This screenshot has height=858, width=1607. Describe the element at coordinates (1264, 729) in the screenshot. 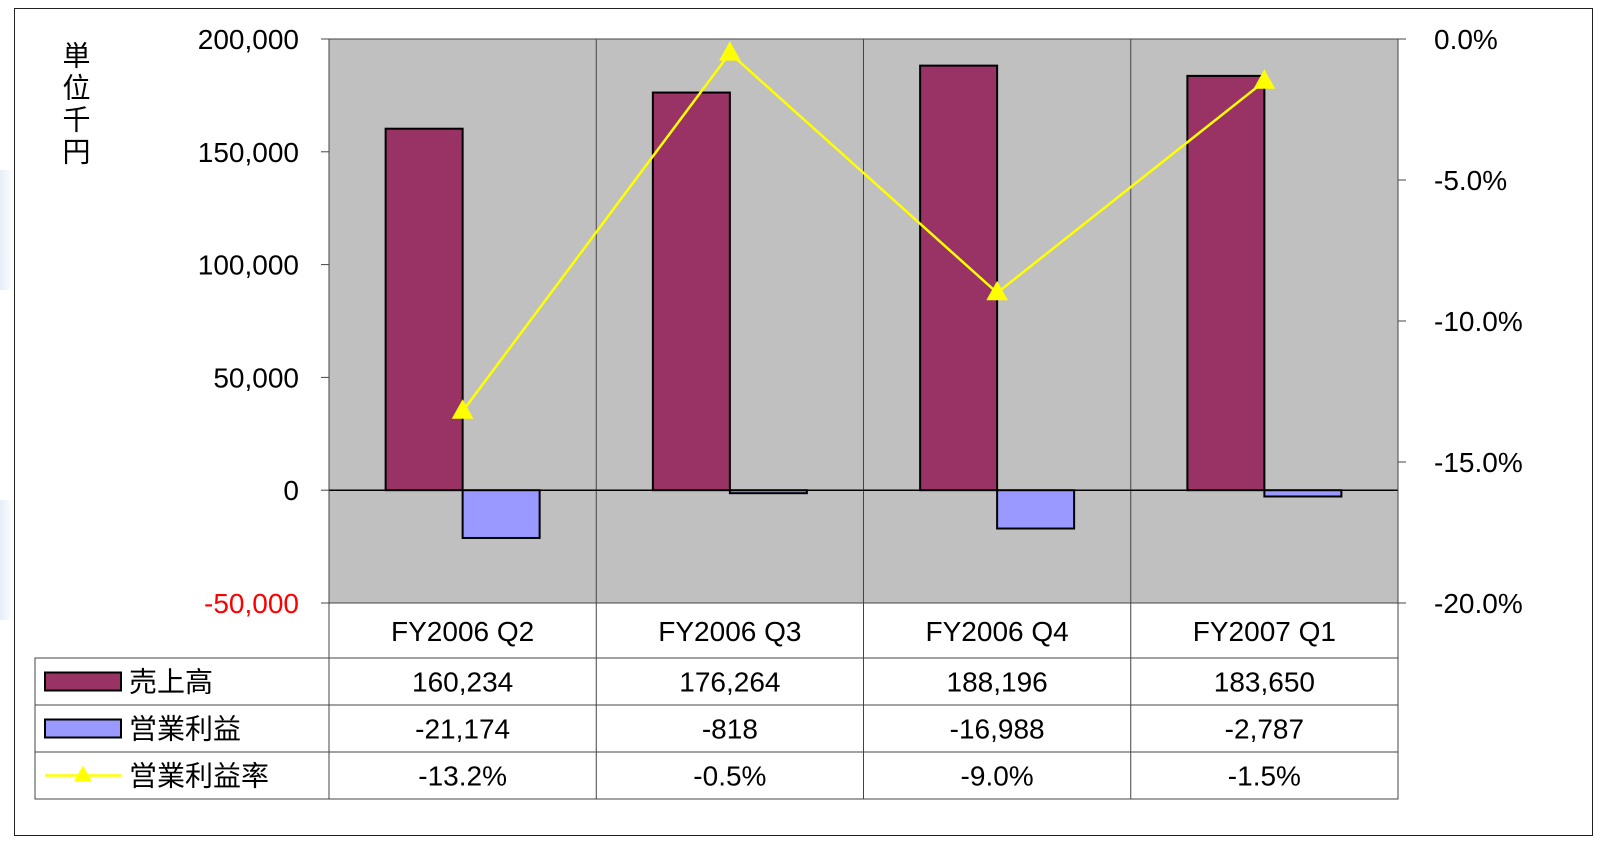

I see `table-cell-operating-profit: -2,787` at that location.